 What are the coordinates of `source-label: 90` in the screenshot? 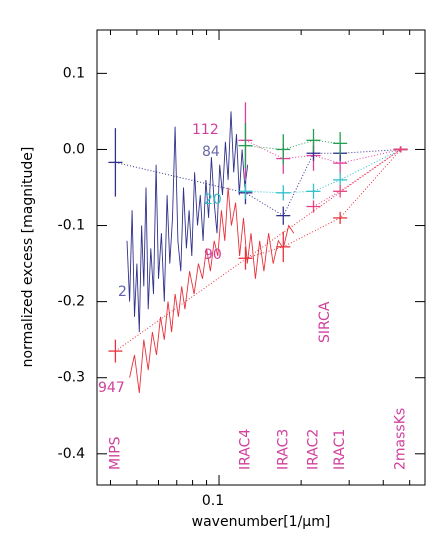 It's located at (213, 255).